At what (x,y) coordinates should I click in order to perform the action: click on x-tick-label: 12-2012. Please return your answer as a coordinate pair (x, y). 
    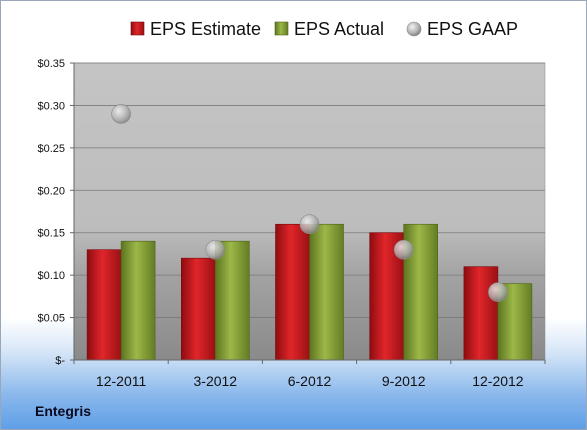
    Looking at the image, I should click on (498, 381).